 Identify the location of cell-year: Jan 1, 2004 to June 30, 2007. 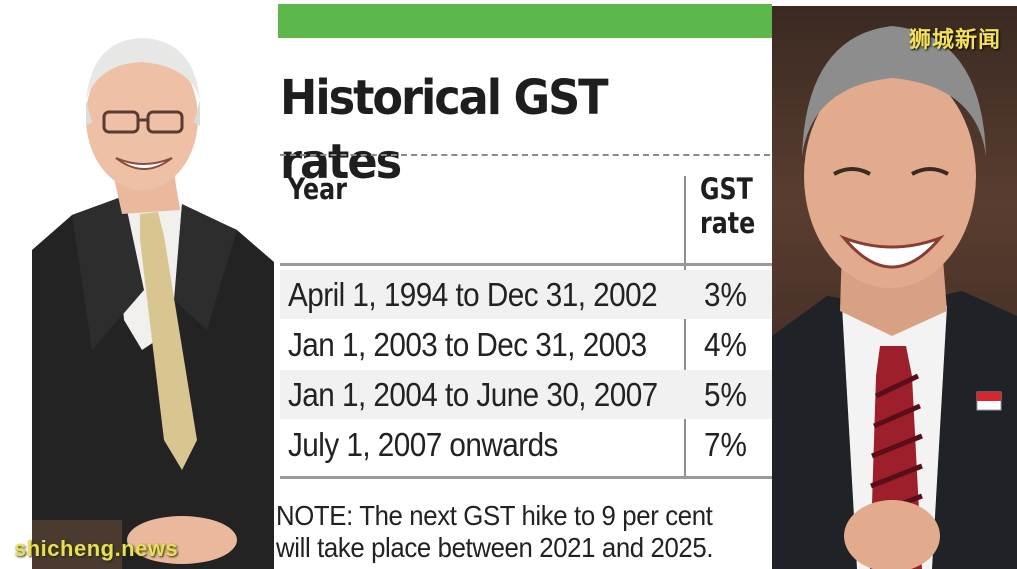
(473, 394).